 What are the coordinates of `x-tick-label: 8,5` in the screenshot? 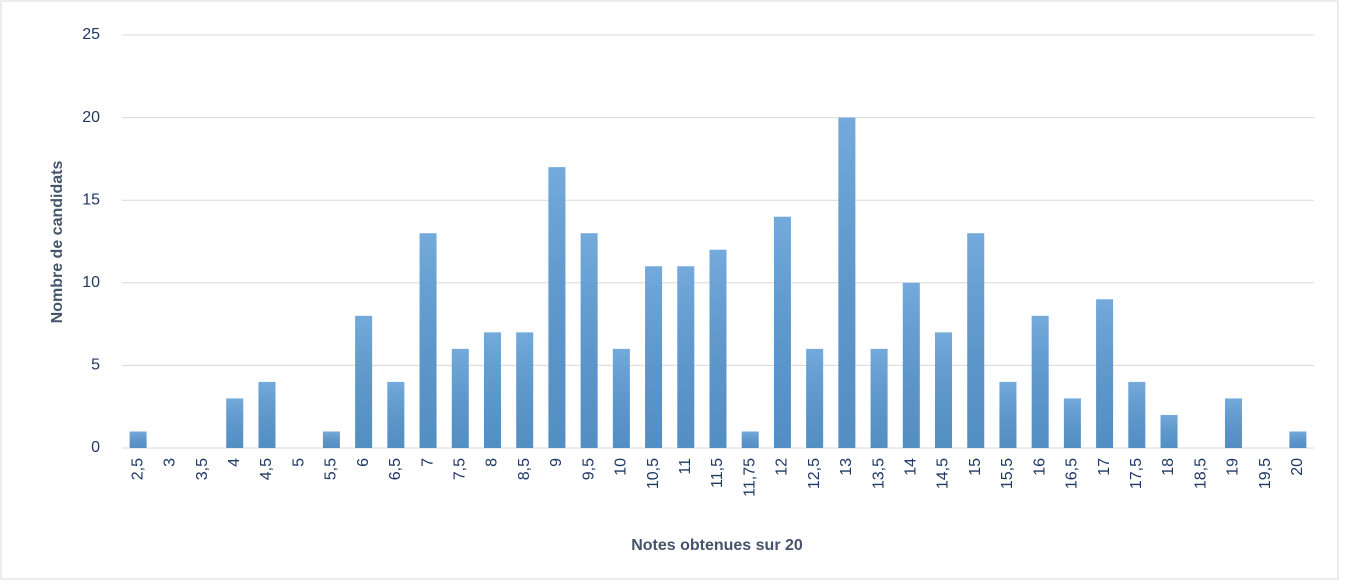 It's located at (524, 469).